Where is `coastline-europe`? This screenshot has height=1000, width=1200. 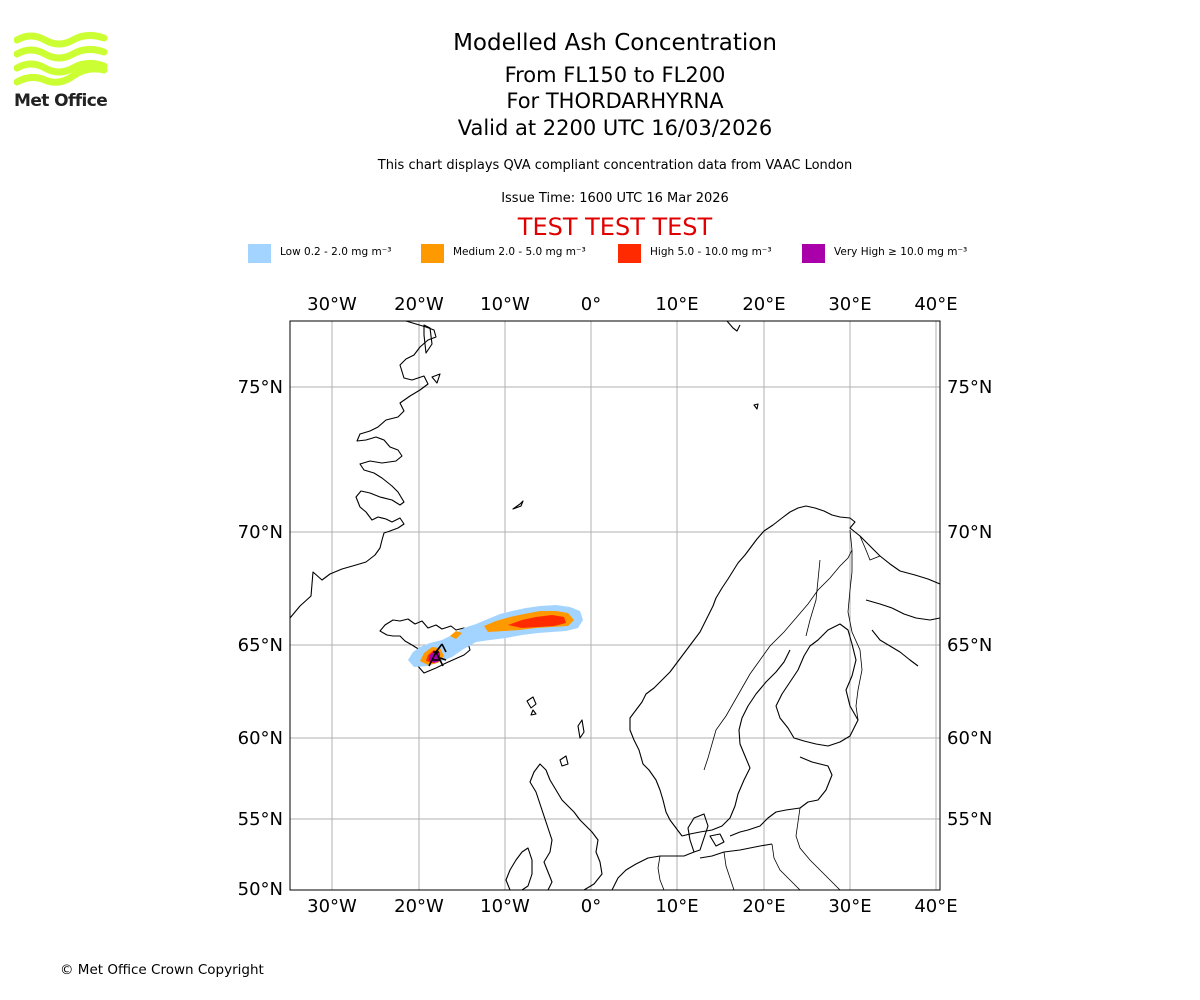
coastline-europe is located at coordinates (692, 866).